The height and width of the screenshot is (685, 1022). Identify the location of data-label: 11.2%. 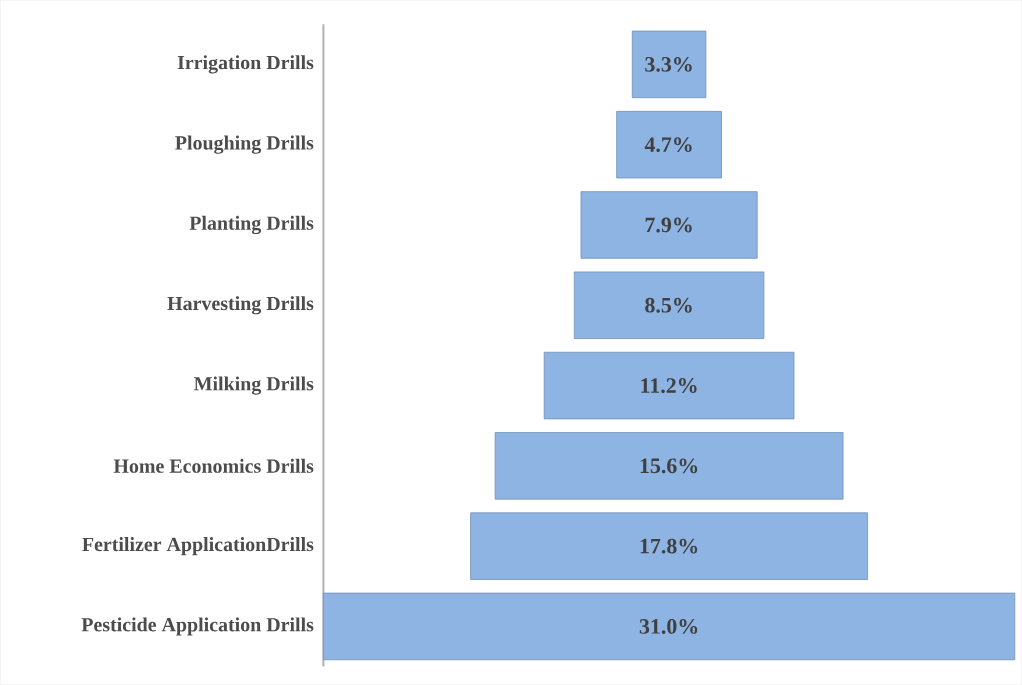
(669, 386).